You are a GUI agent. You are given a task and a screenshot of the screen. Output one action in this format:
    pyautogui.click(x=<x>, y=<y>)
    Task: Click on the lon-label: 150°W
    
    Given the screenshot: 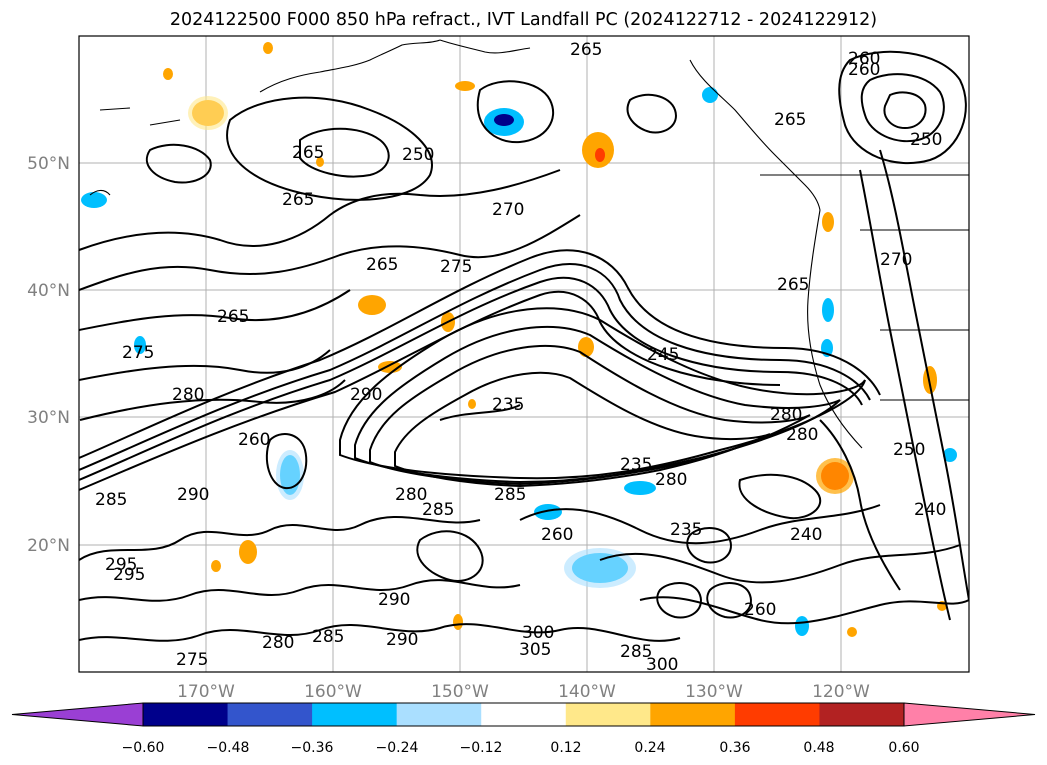 What is the action you would take?
    pyautogui.click(x=460, y=692)
    